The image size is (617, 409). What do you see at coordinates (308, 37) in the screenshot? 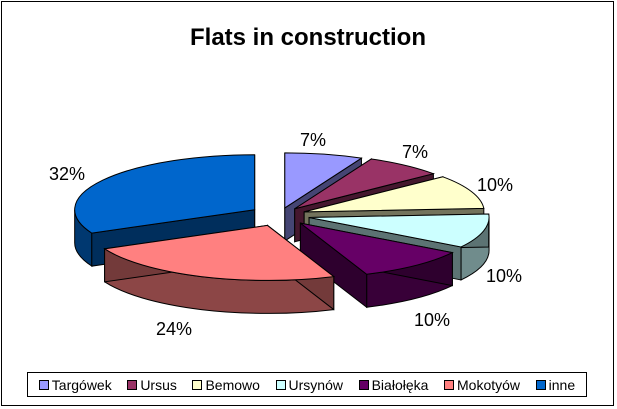
I see `chart-title: Flats in construction` at bounding box center [308, 37].